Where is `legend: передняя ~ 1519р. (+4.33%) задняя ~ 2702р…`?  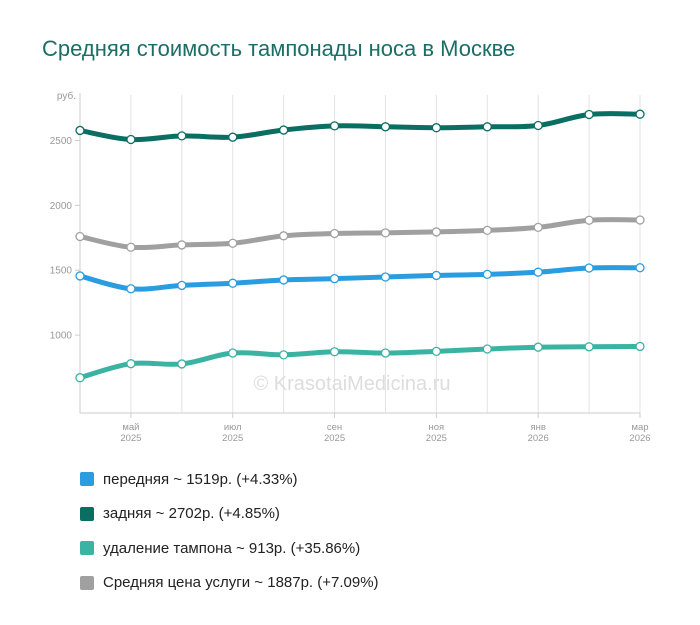 legend: передняя ~ 1519р. (+4.33%) задняя ~ 2702р… is located at coordinates (229, 531).